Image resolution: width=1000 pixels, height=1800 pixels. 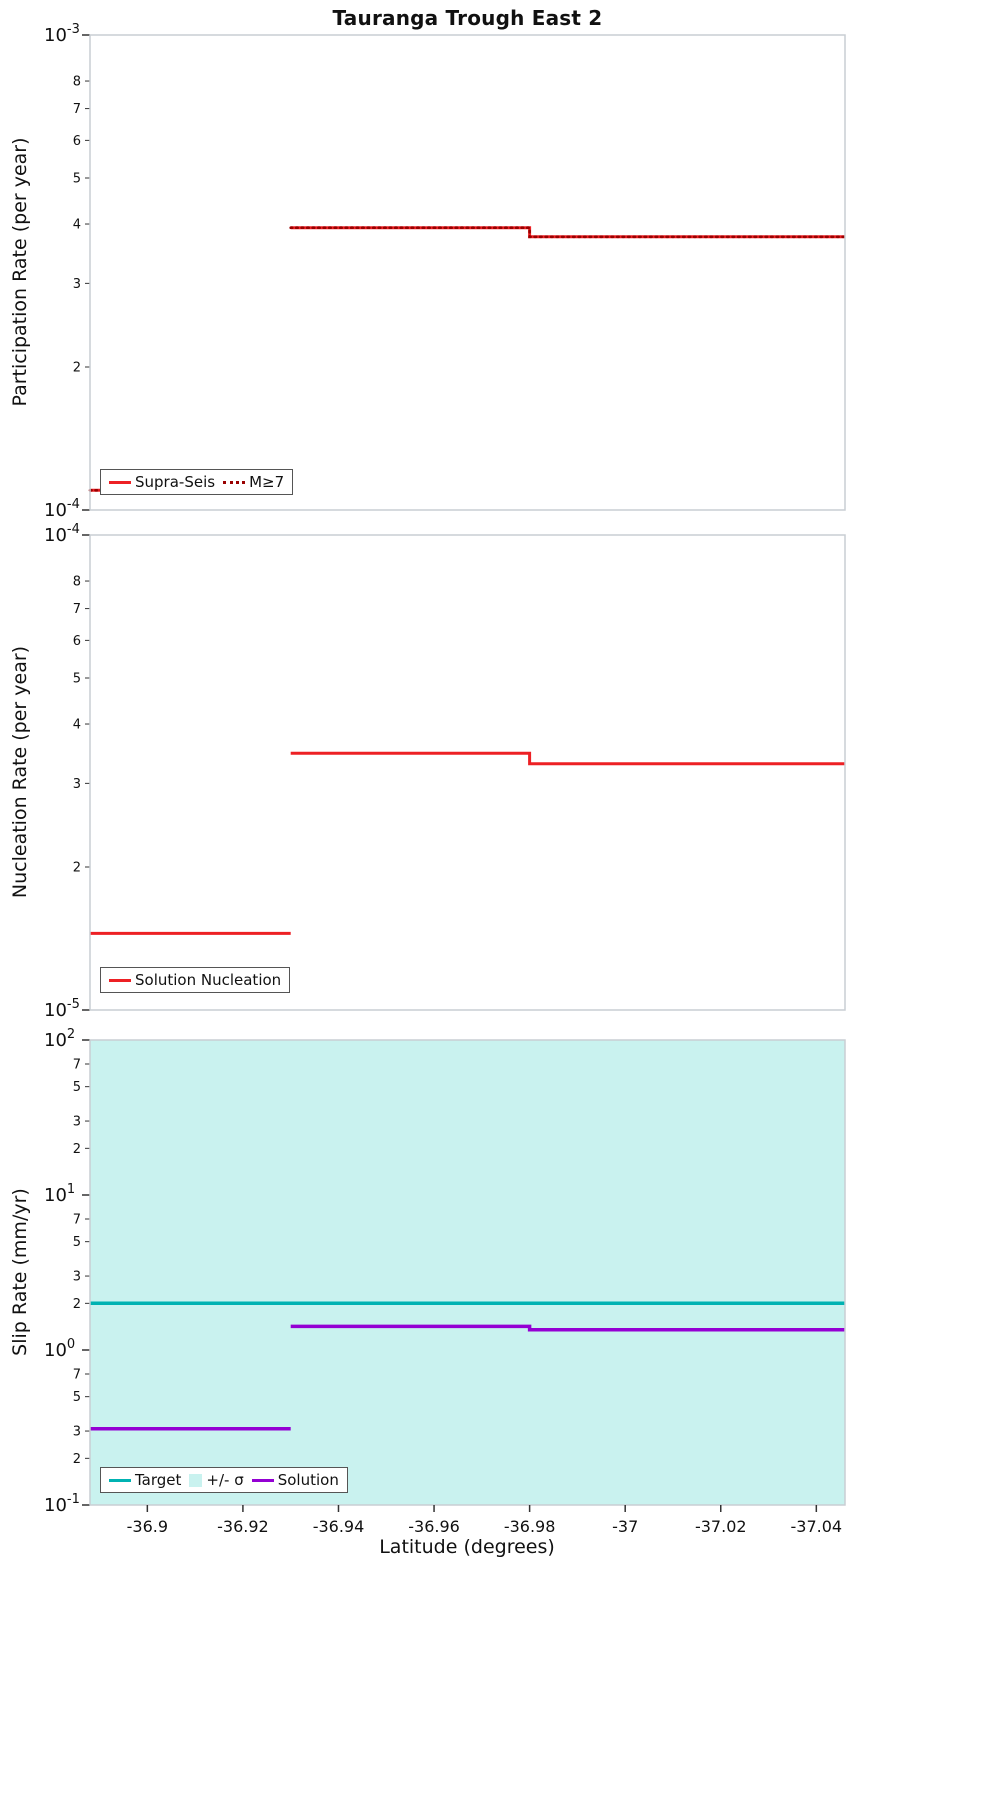 What do you see at coordinates (339, 1526) in the screenshot?
I see `x-tick-label: -36.94` at bounding box center [339, 1526].